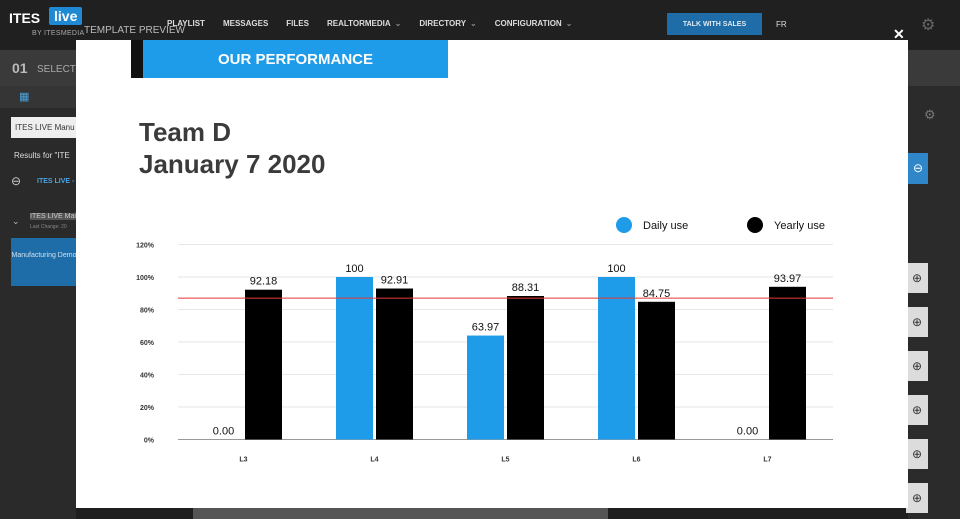 The width and height of the screenshot is (960, 519). Describe the element at coordinates (134, 30) in the screenshot. I see `template-preview-label: TEMPLATE PREVIEW` at that location.